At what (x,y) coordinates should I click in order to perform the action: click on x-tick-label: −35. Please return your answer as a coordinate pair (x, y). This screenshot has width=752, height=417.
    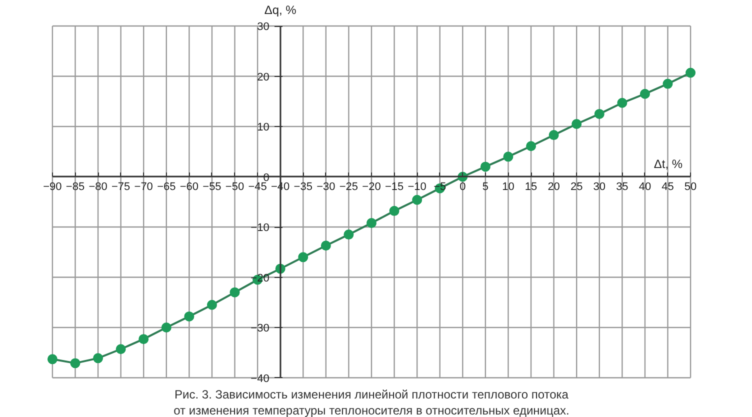
    Looking at the image, I should click on (303, 186).